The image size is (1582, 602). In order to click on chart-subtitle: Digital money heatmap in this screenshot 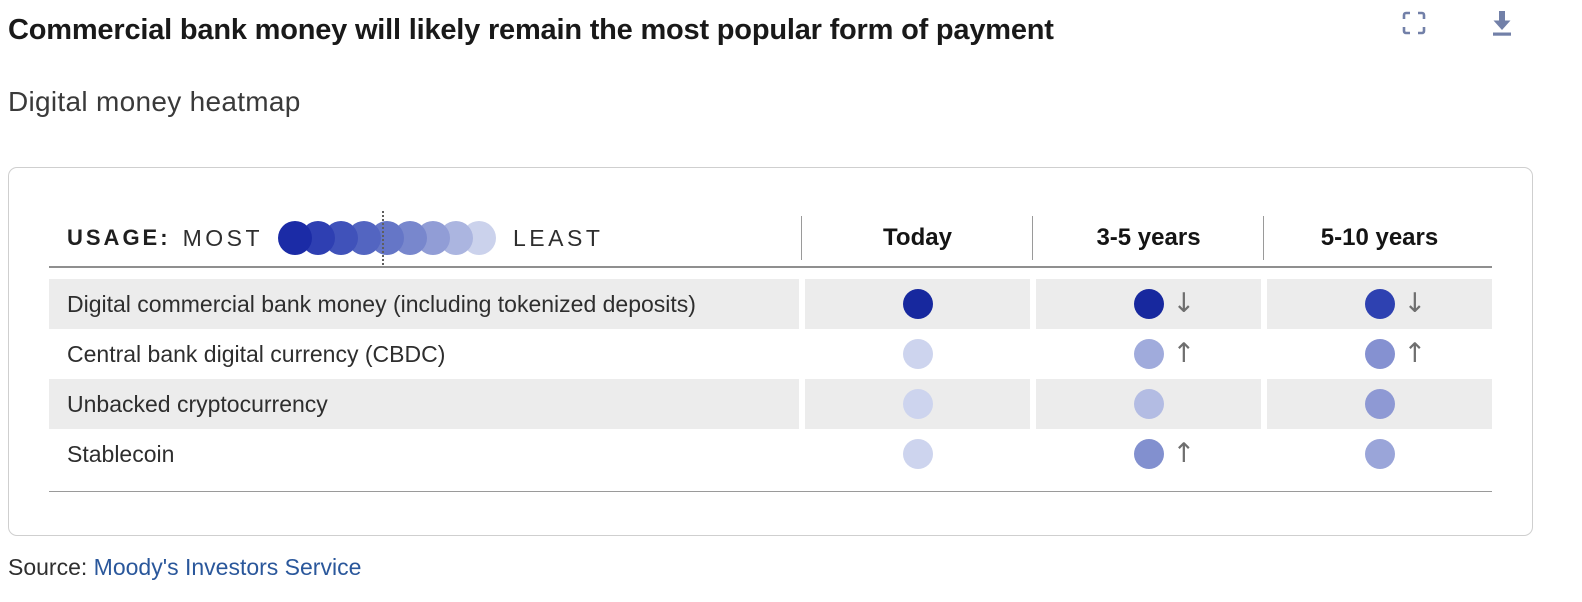, I will do `click(154, 101)`.